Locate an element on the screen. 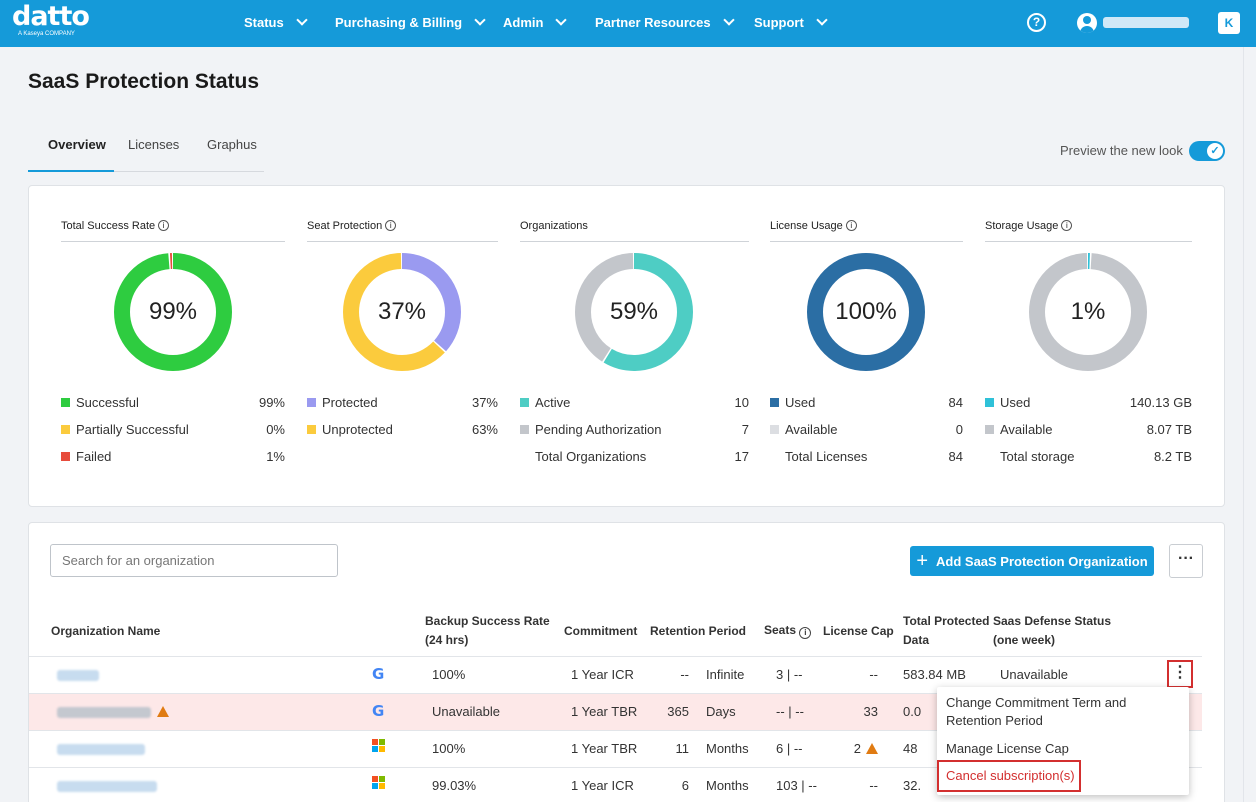 The width and height of the screenshot is (1256, 802). stat-3-header: License Usage i is located at coordinates (866, 231).